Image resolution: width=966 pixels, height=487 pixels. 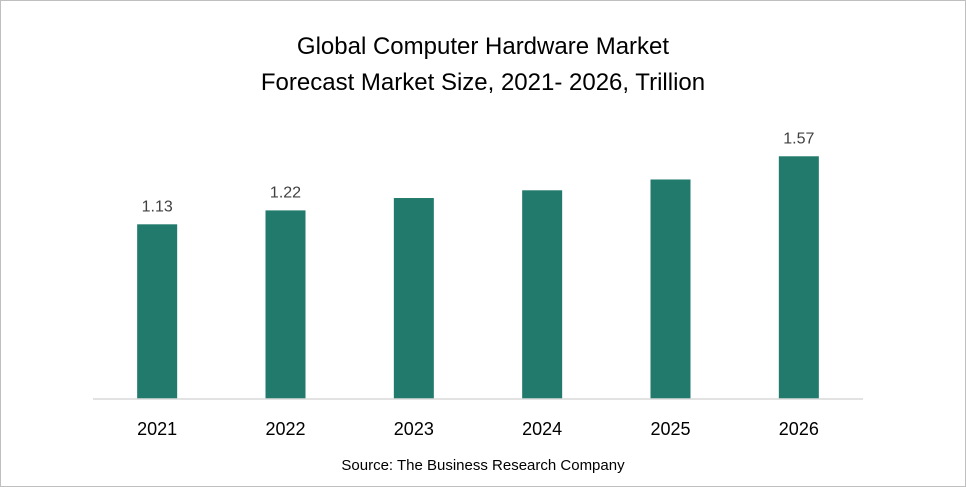 What do you see at coordinates (483, 46) in the screenshot?
I see `chart-title: Global Computer Hardware Market` at bounding box center [483, 46].